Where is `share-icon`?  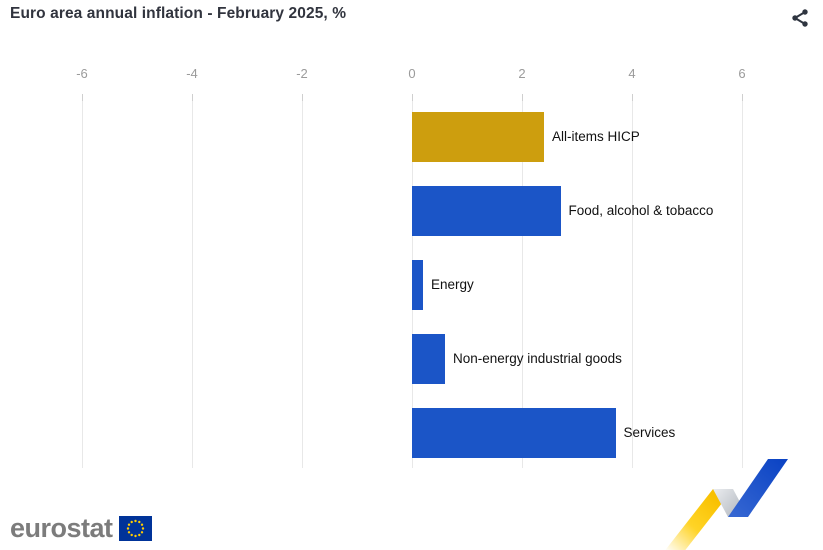
share-icon is located at coordinates (800, 18).